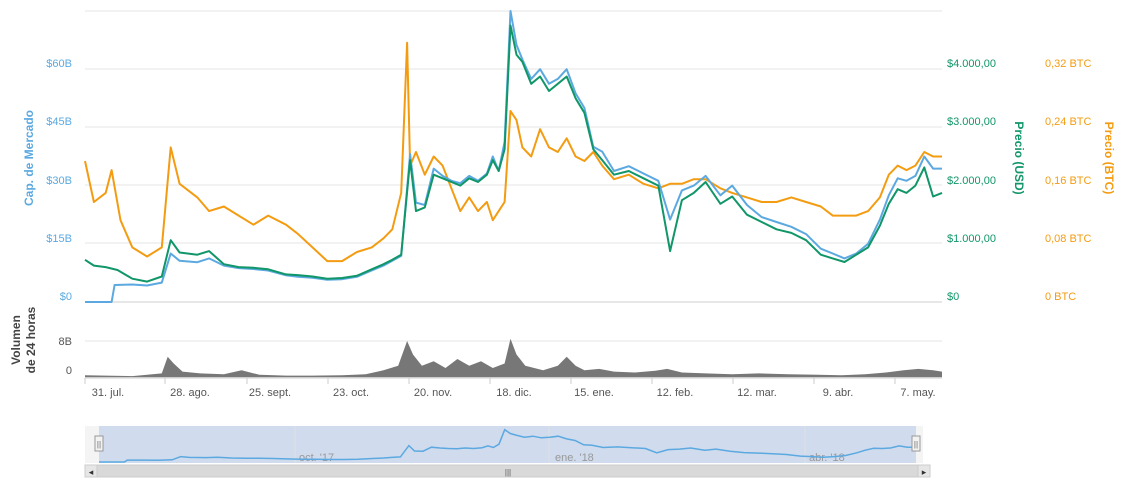  Describe the element at coordinates (971, 239) in the screenshot. I see `usd-tick: $1.000,00` at that location.